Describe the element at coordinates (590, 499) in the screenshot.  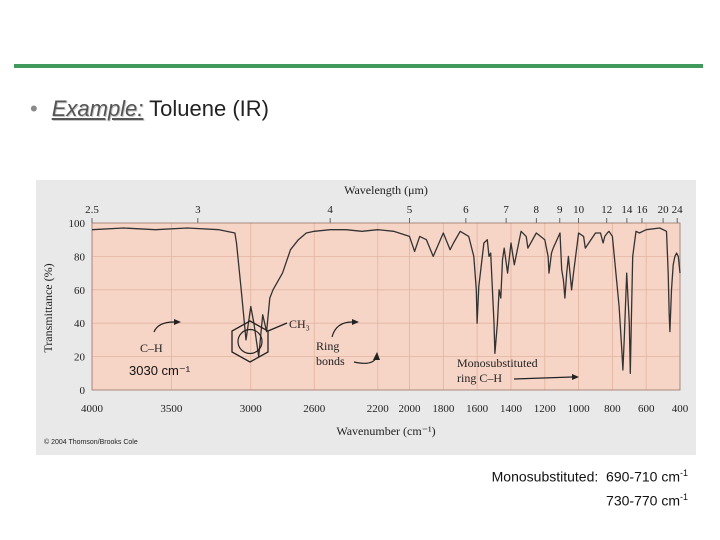
I see `mono-note-line-2: 730-770 cm-1` at that location.